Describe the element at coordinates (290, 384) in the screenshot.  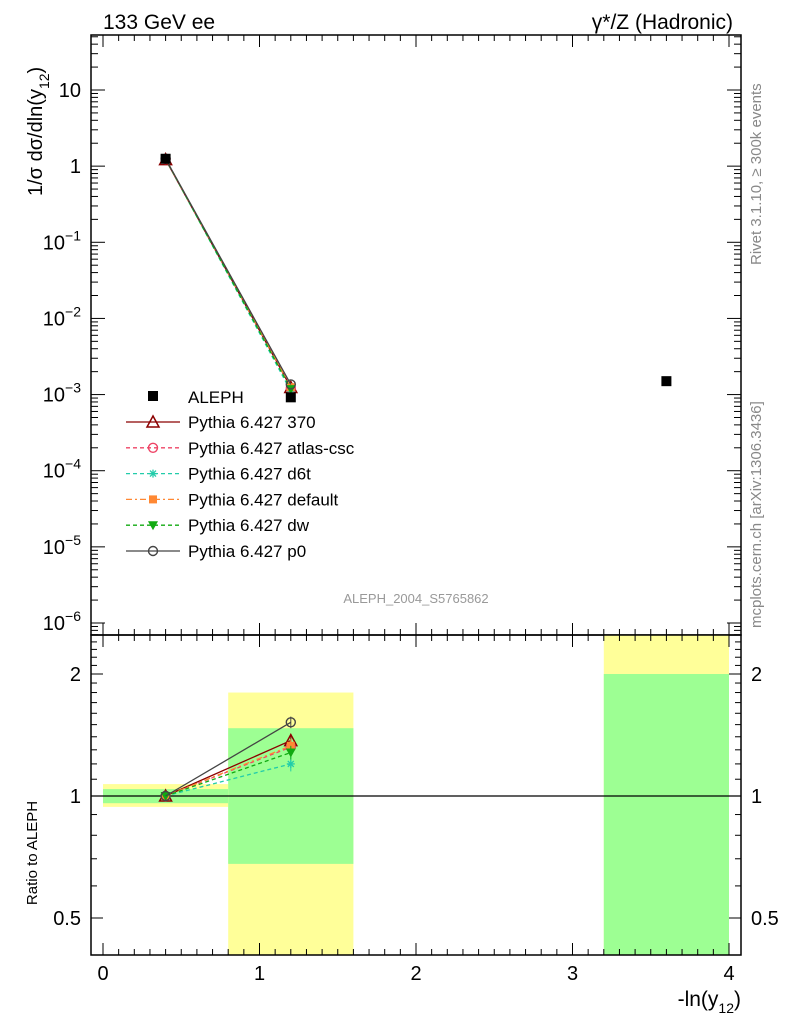
I see `mc-point-p0` at that location.